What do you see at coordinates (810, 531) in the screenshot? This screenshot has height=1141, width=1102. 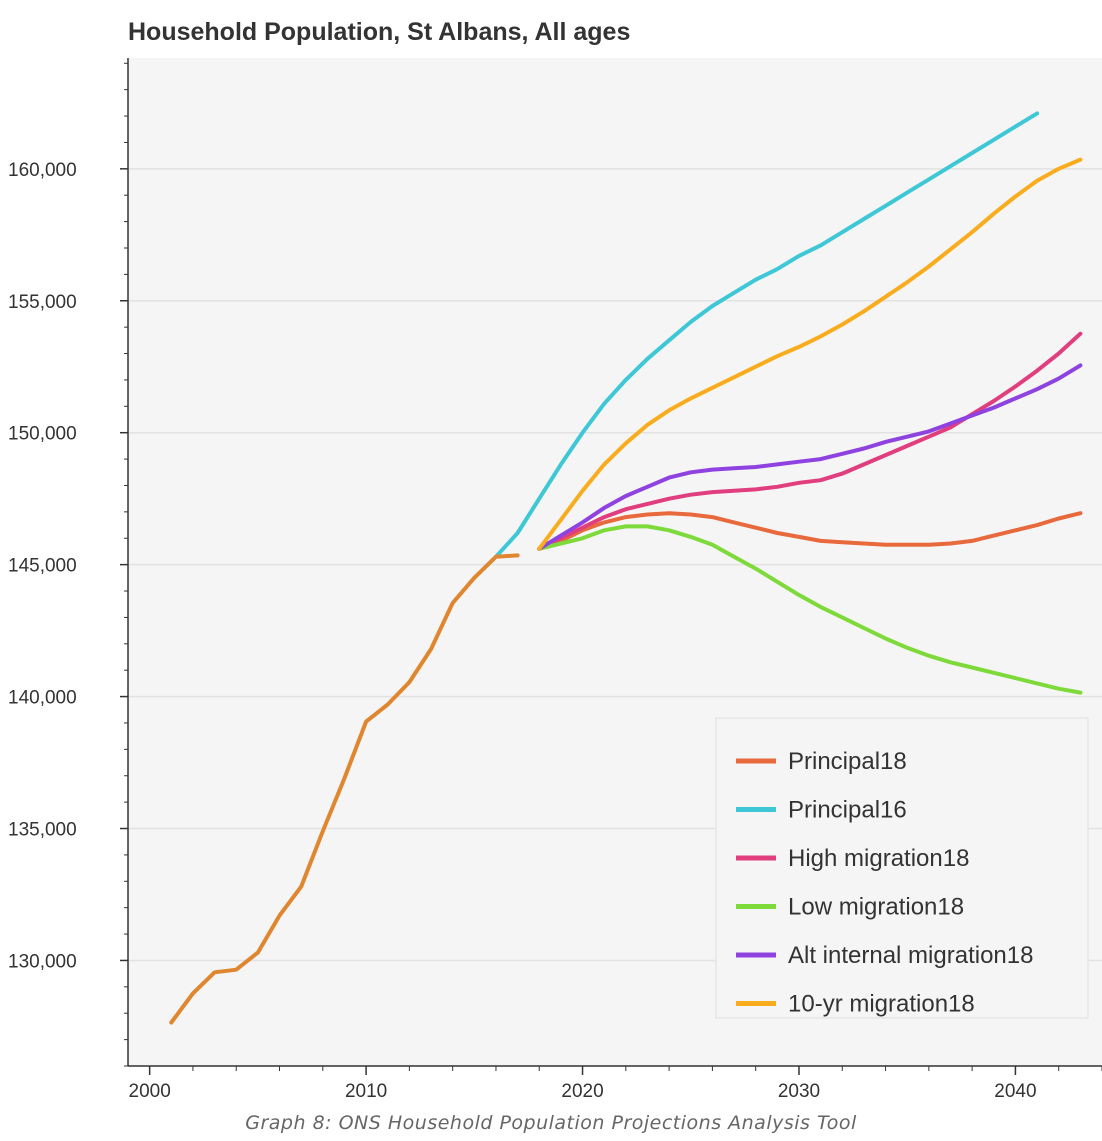 I see `series-line-principal18` at bounding box center [810, 531].